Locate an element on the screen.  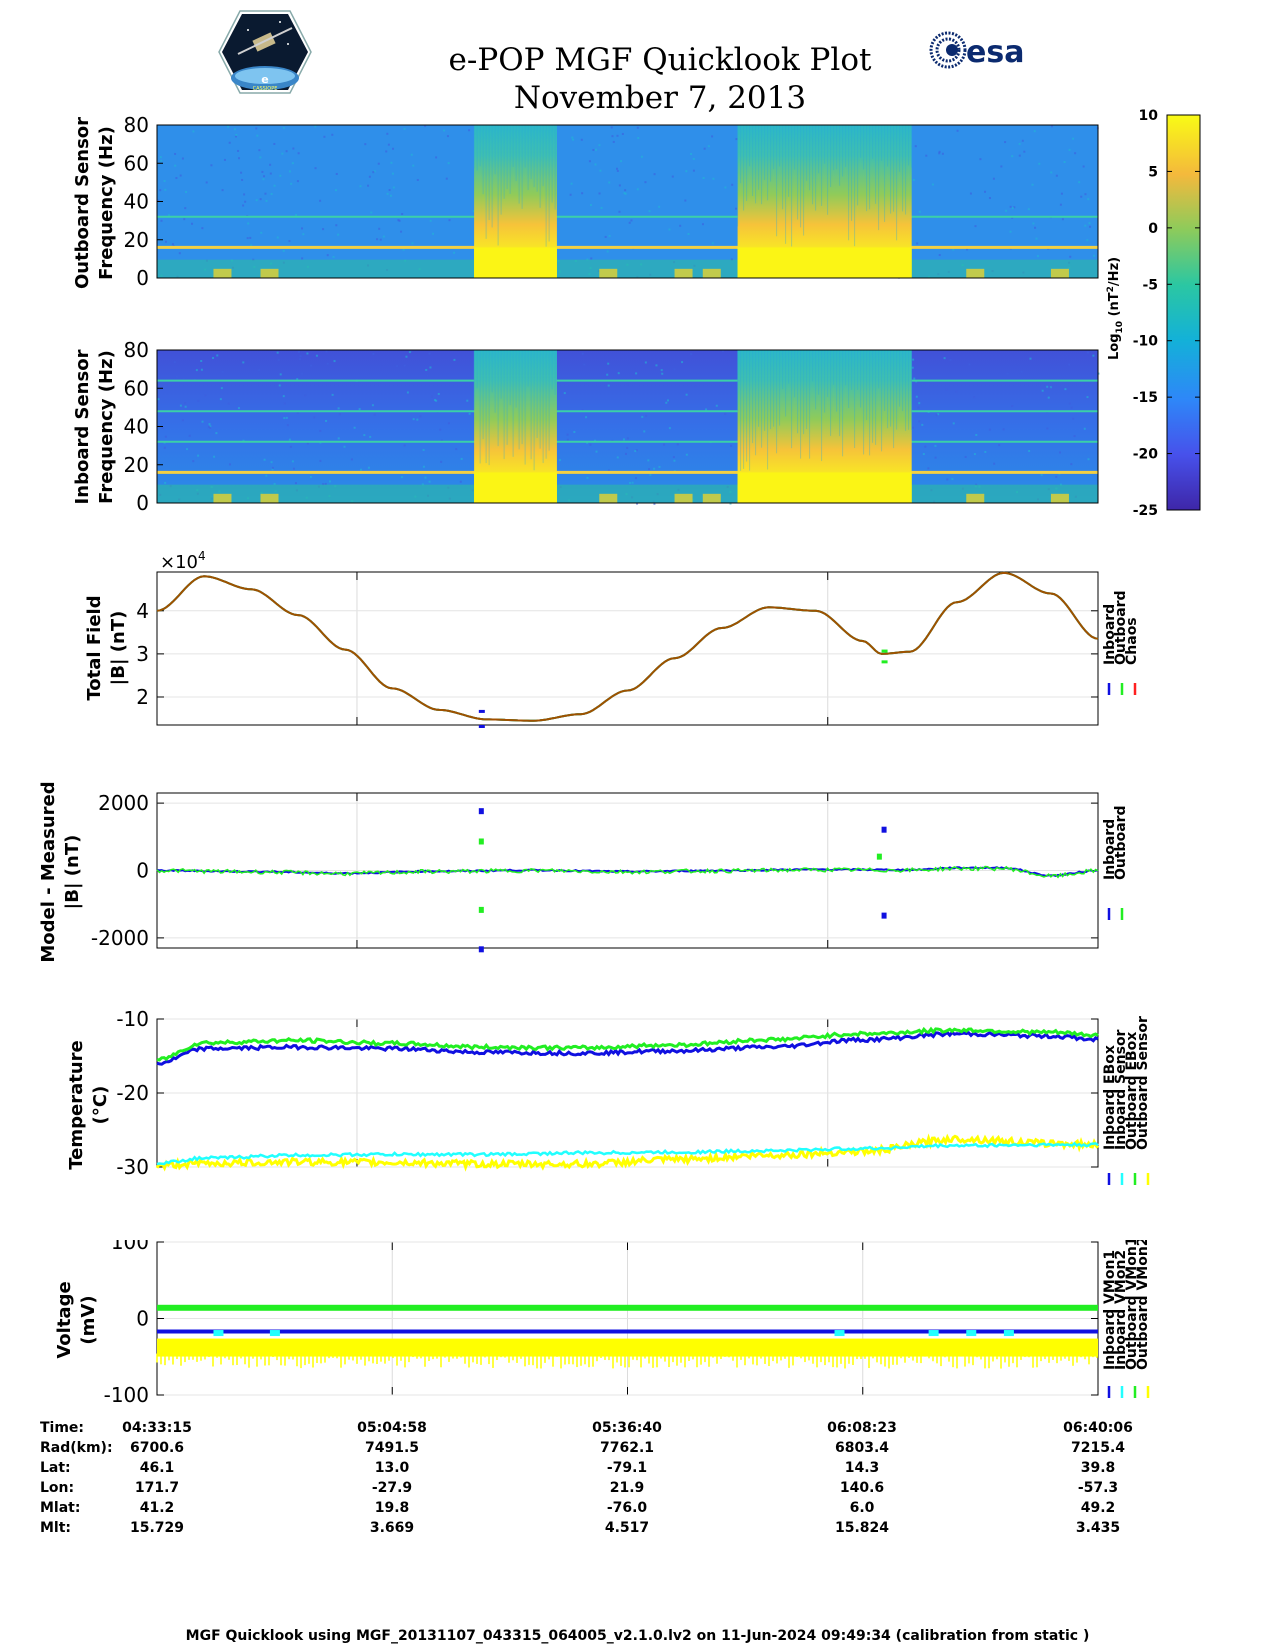
temperature-ylabel-line2: (°C) is located at coordinates (100, 1105).